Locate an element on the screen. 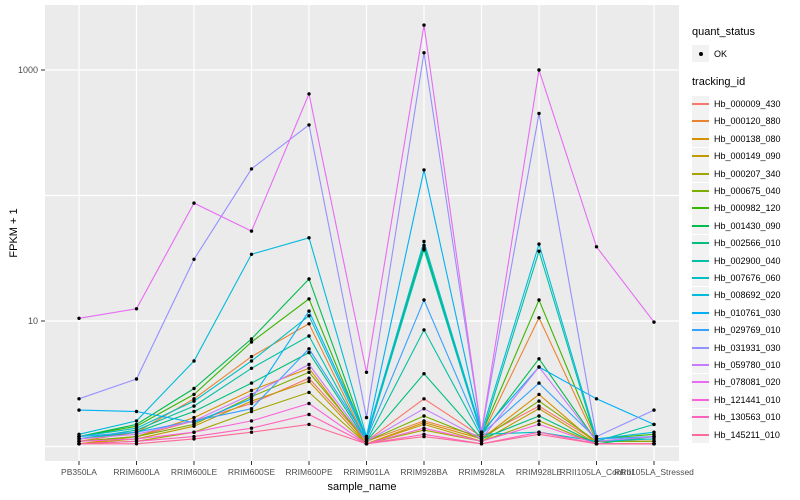 The width and height of the screenshot is (800, 500). legend-item-label: Hb_130563_010 is located at coordinates (747, 417).